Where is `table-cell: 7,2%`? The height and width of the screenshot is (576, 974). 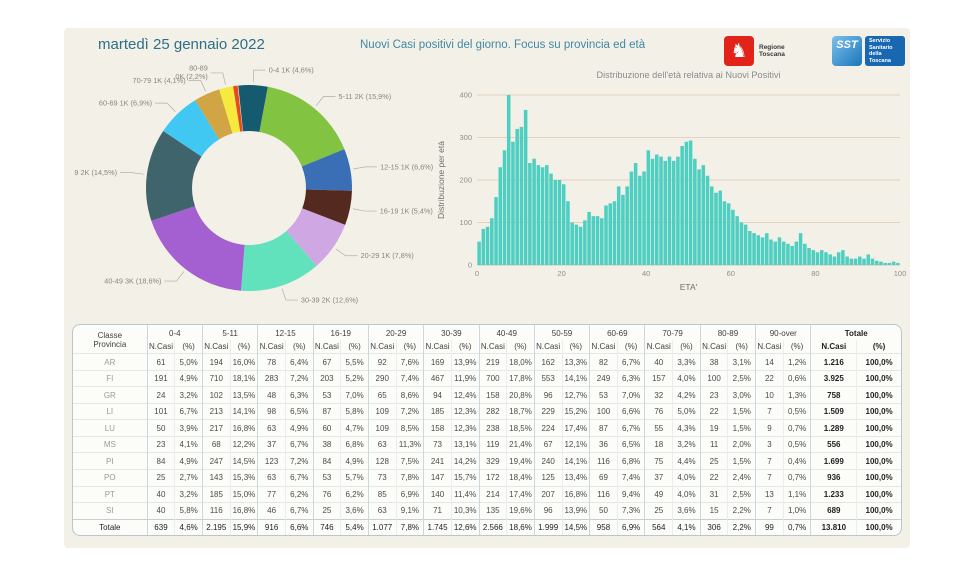
table-cell: 7,2% is located at coordinates (299, 461).